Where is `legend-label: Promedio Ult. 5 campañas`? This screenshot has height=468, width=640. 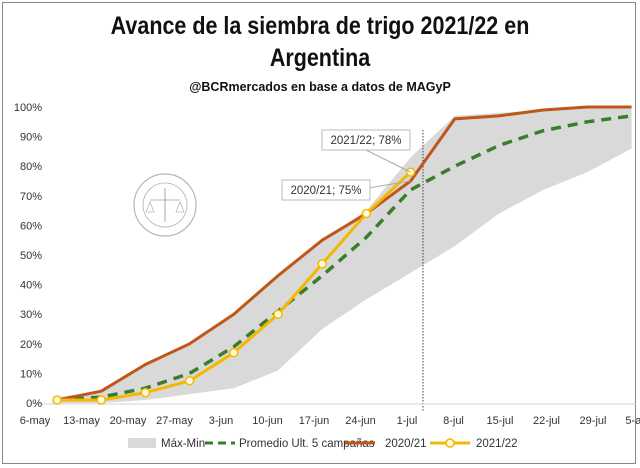 legend-label: Promedio Ult. 5 campañas is located at coordinates (307, 444).